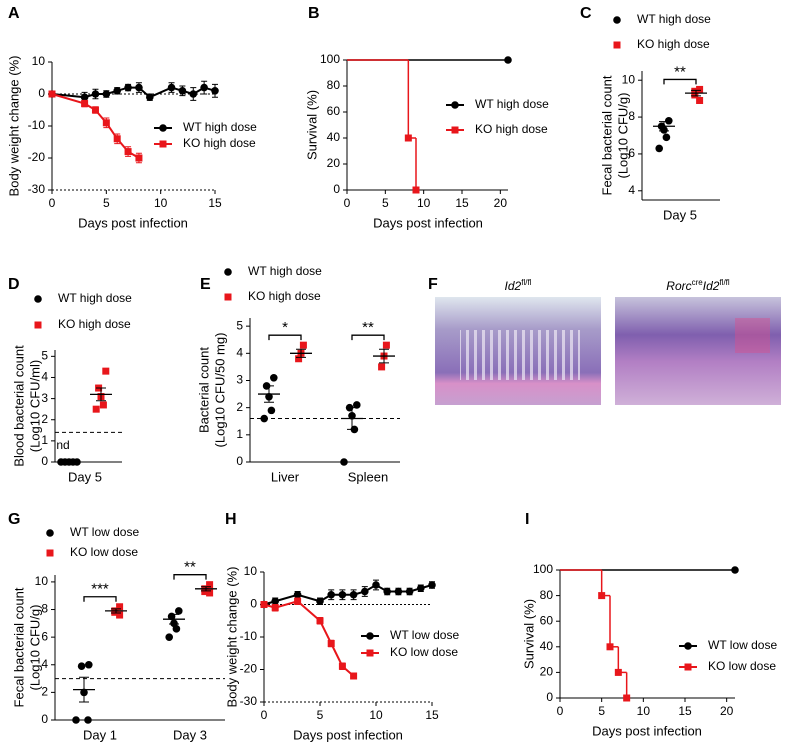  I want to click on x-tick-label: 20, so click(501, 203).